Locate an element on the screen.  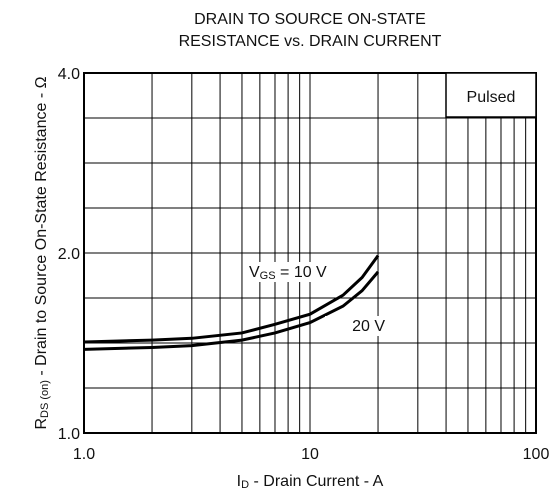
label-sub: GS is located at coordinates (268, 276).